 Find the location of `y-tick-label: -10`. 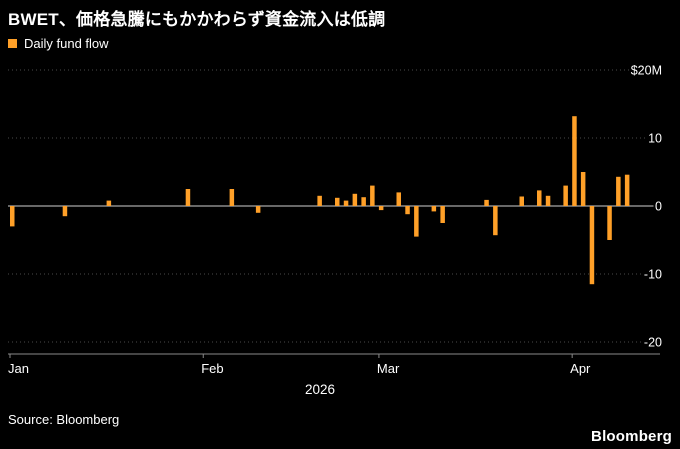

y-tick-label: -10 is located at coordinates (653, 275).